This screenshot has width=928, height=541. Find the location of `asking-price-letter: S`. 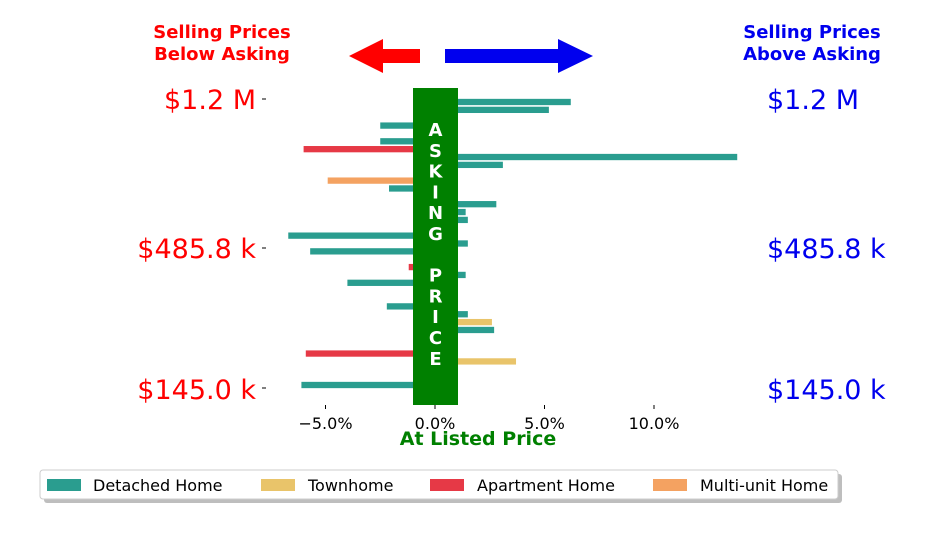

asking-price-letter: S is located at coordinates (435, 151).